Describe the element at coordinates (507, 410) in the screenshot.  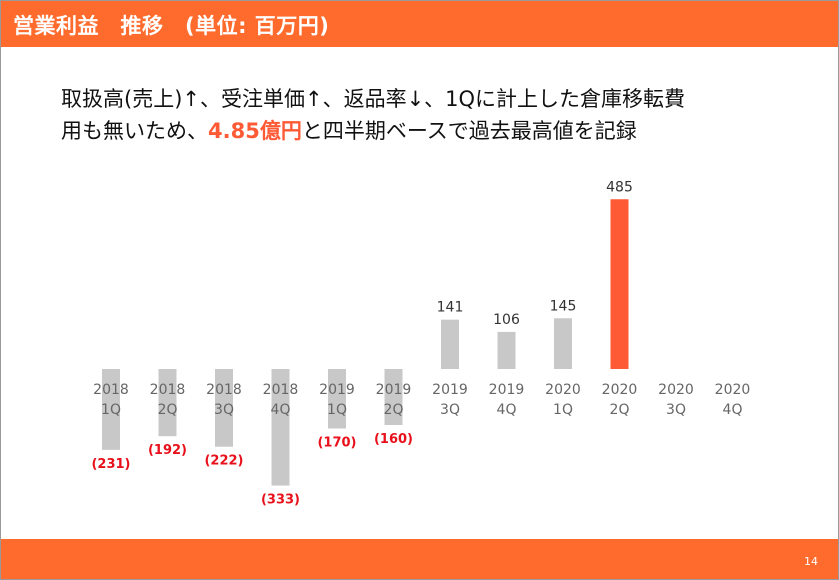
I see `tick-label-quarter-7: 4Q` at that location.